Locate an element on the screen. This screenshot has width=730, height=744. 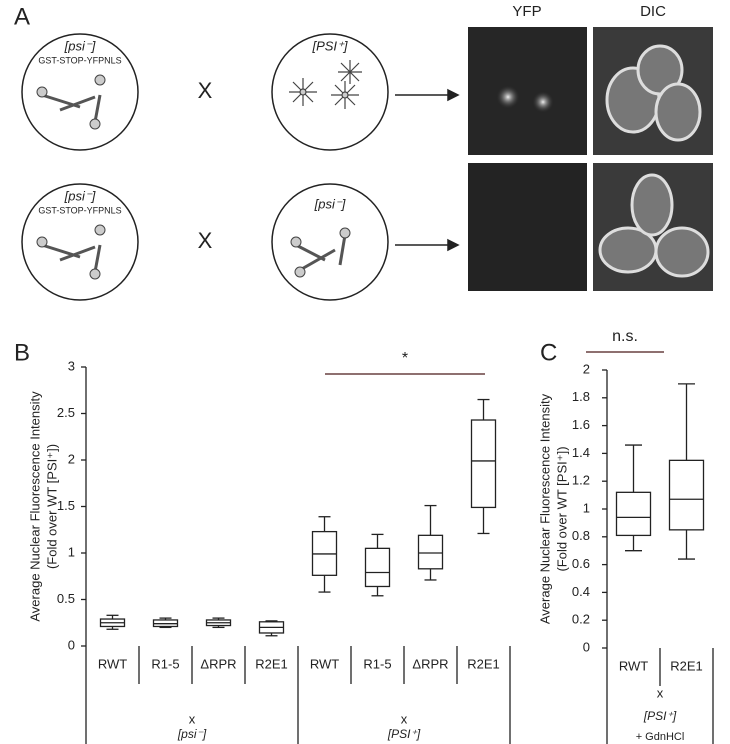
panel-label: C is located at coordinates (548, 352).